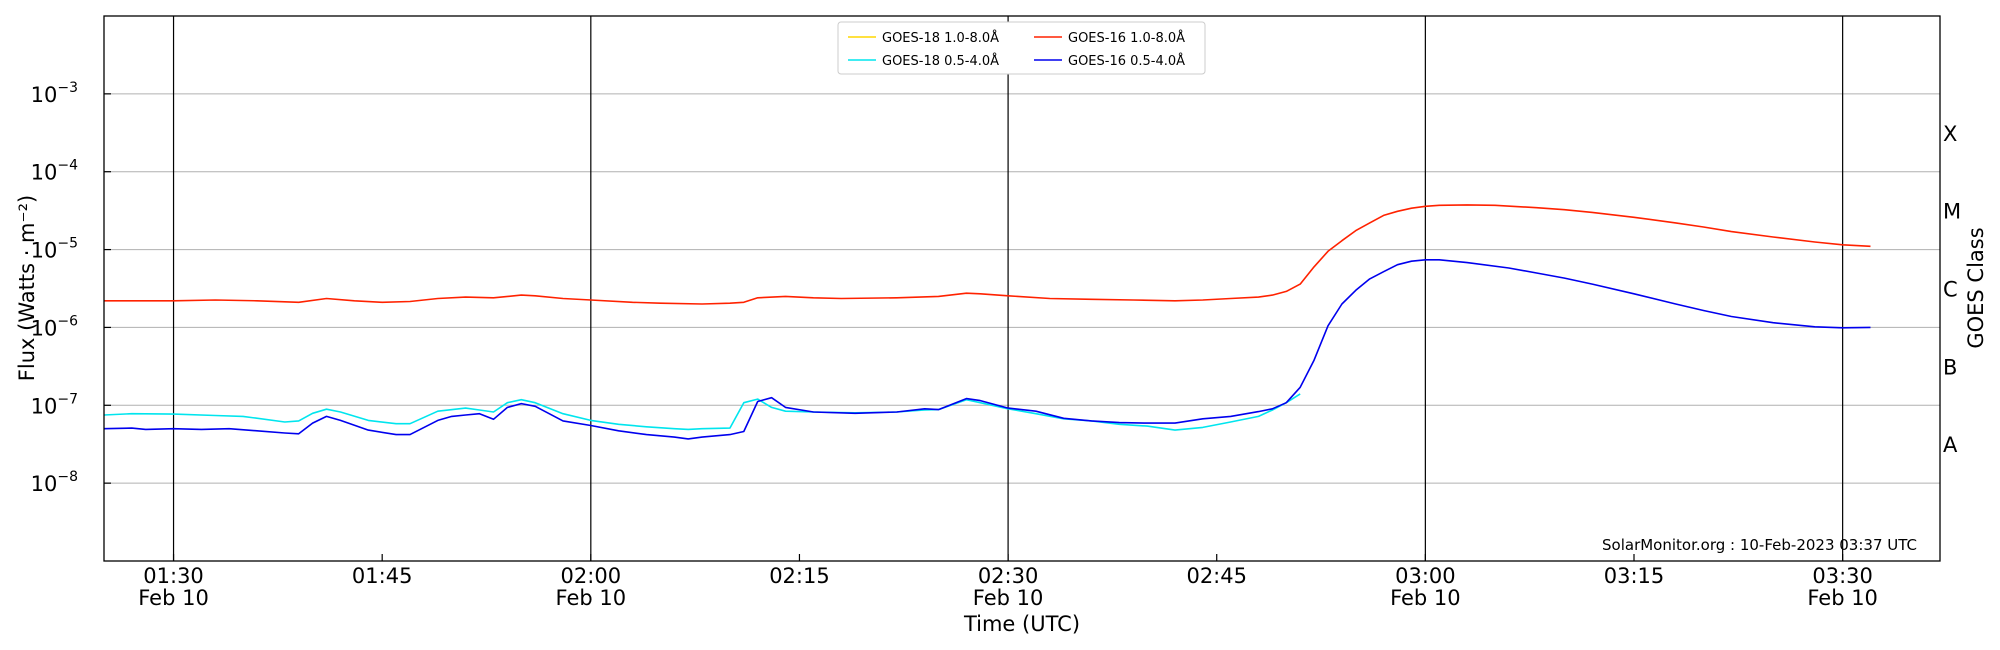 This screenshot has width=2000, height=650. I want to click on x-tick-label: 03:00, so click(1425, 576).